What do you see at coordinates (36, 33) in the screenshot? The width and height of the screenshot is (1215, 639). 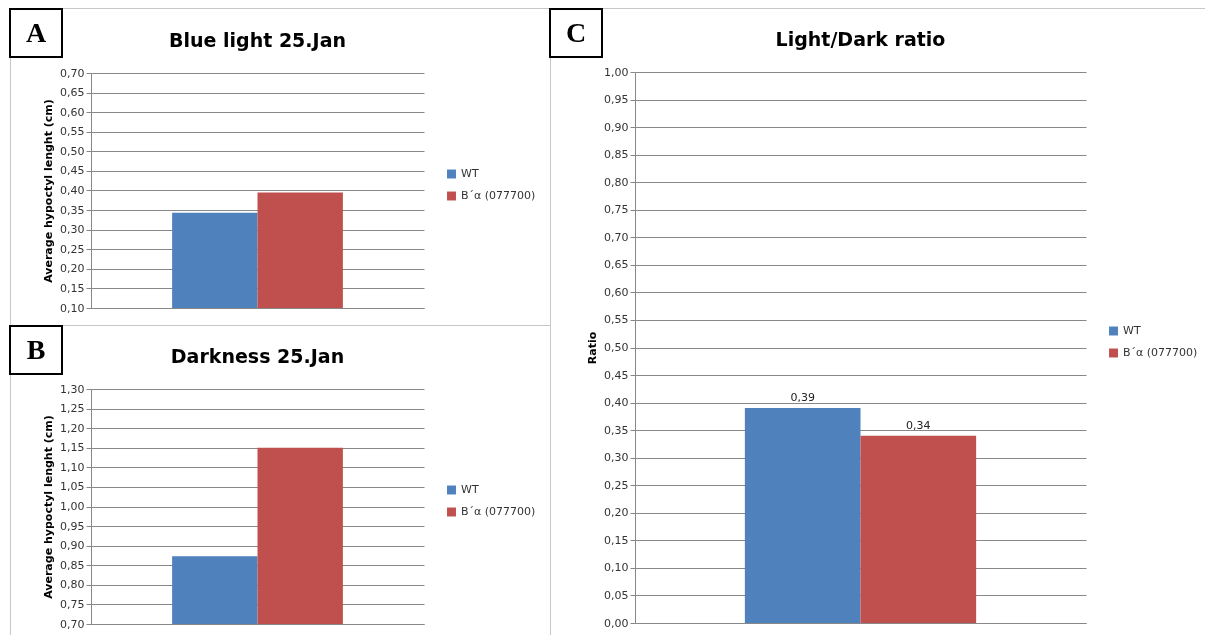 I see `text: A` at bounding box center [36, 33].